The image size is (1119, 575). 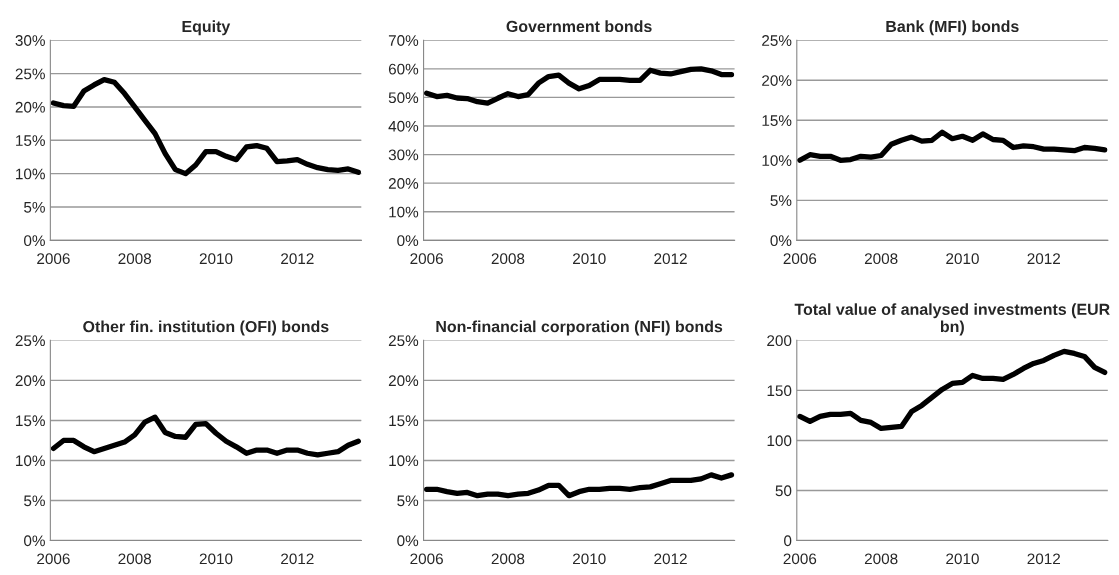 What do you see at coordinates (788, 541) in the screenshot?
I see `y-tick-label: 0` at bounding box center [788, 541].